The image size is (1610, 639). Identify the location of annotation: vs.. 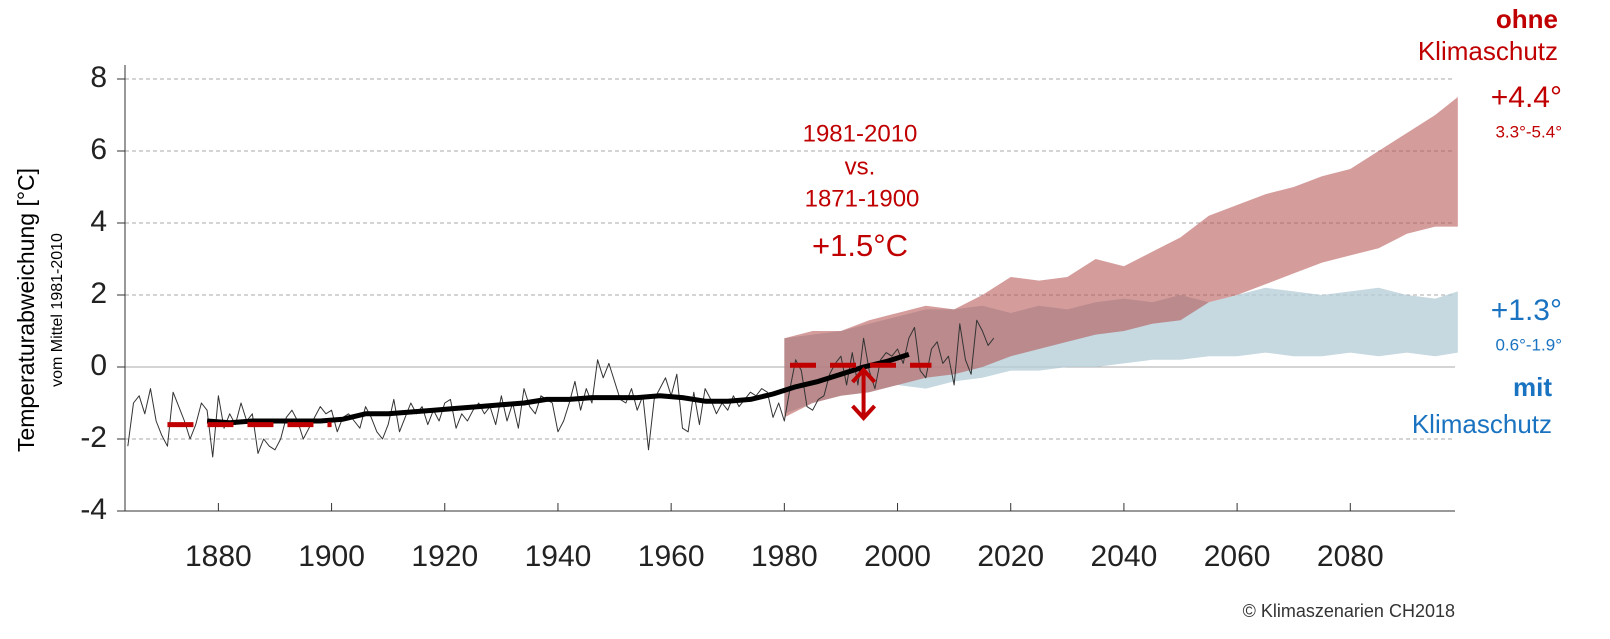
(860, 166).